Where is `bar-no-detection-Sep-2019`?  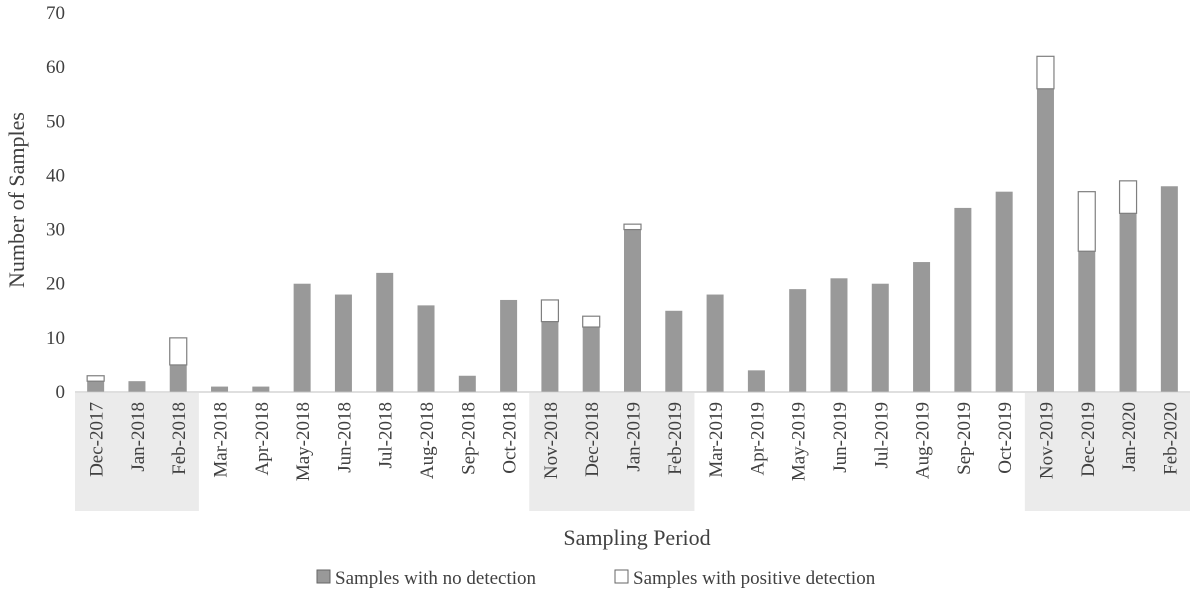 bar-no-detection-Sep-2019 is located at coordinates (963, 299).